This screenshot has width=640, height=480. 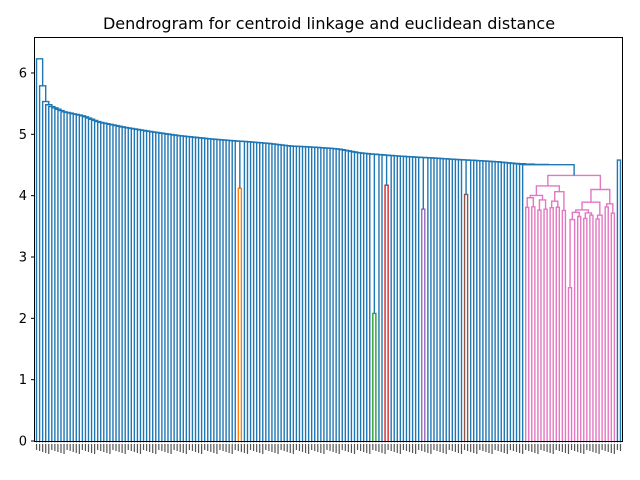 What do you see at coordinates (23, 135) in the screenshot?
I see `y-tick-label: 5` at bounding box center [23, 135].